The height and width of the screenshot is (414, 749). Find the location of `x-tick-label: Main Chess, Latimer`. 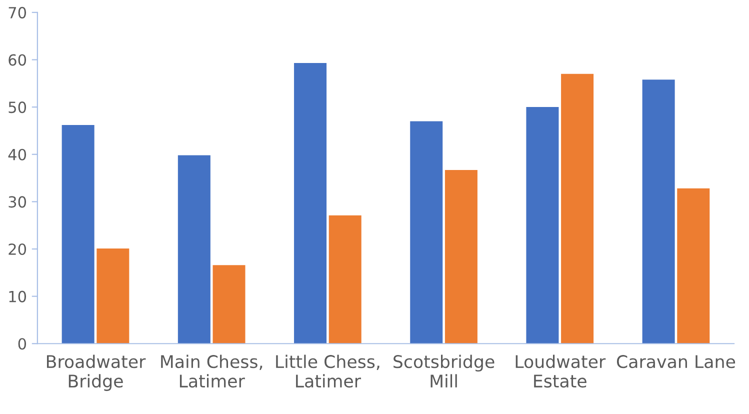

x-tick-label: Main Chess, Latimer is located at coordinates (211, 371).